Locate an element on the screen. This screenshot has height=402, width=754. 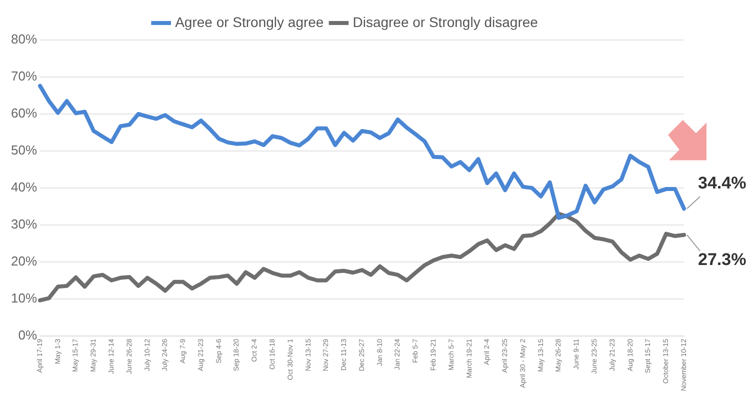
y-tick-label: 60% is located at coordinates (24, 113).